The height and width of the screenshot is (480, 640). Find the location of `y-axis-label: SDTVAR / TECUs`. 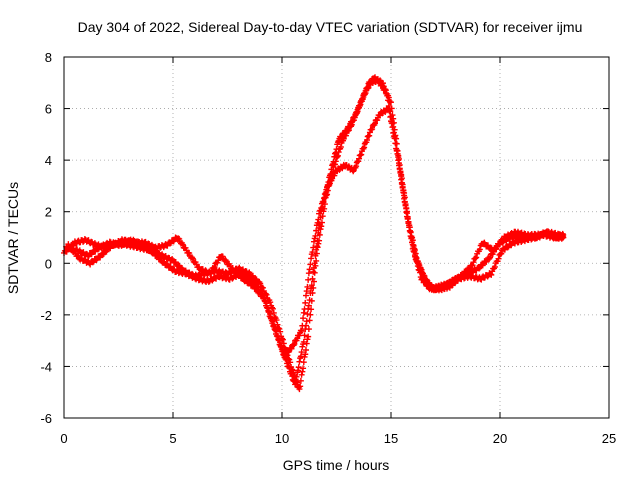

y-axis-label: SDTVAR / TECUs is located at coordinates (13, 238).